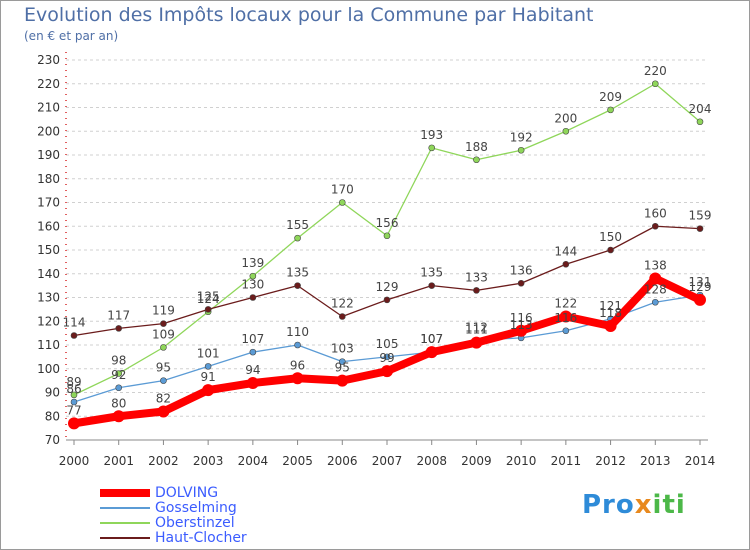  I want to click on proxiti-logo: Proxiti, so click(634, 505).